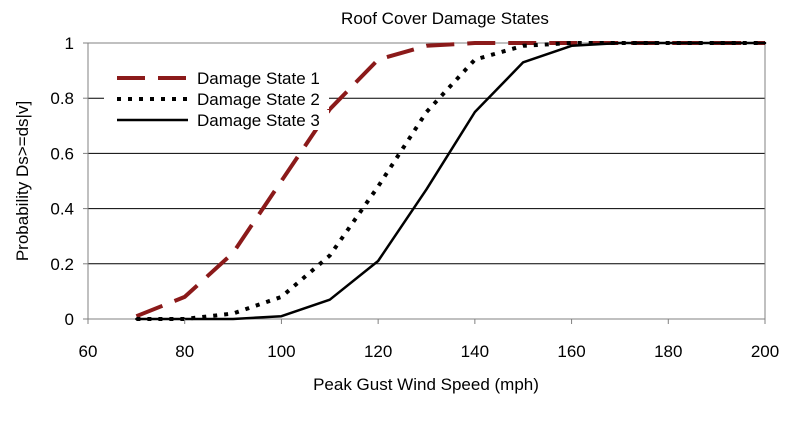 The width and height of the screenshot is (810, 423). I want to click on y-tick-label: 0.6, so click(62, 153).